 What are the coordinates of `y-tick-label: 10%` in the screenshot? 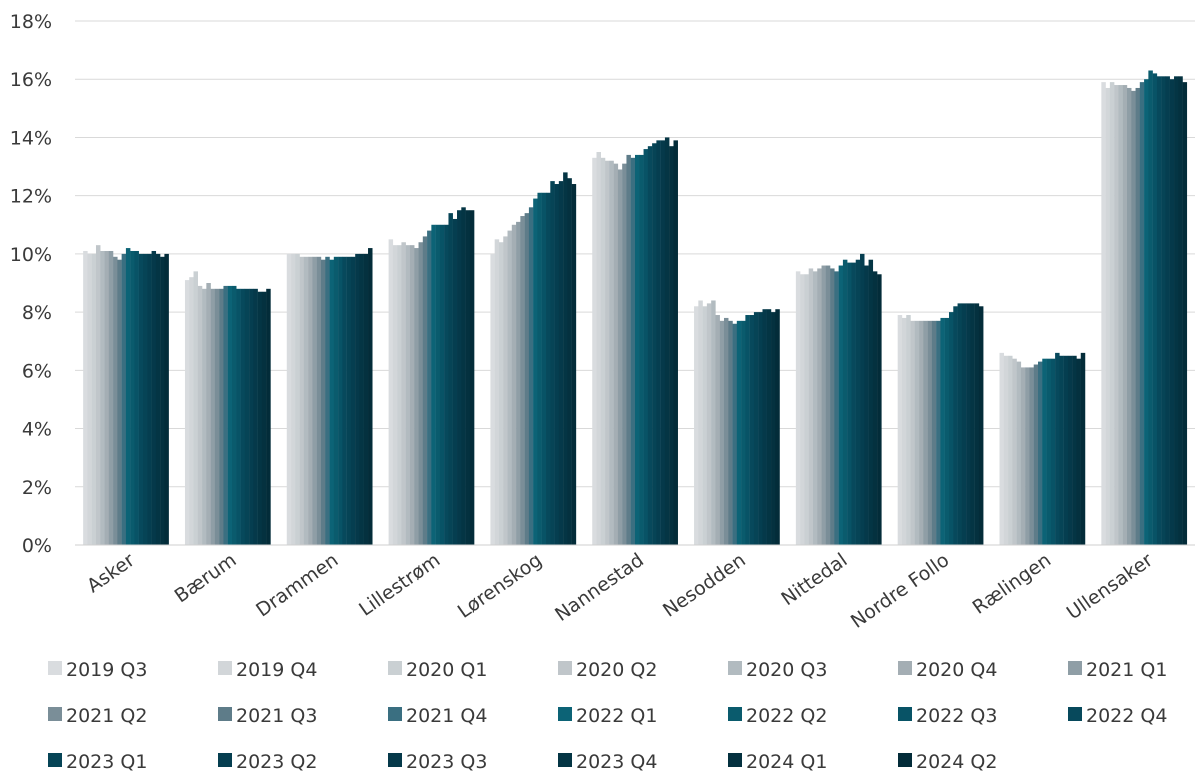 It's located at (31, 255).